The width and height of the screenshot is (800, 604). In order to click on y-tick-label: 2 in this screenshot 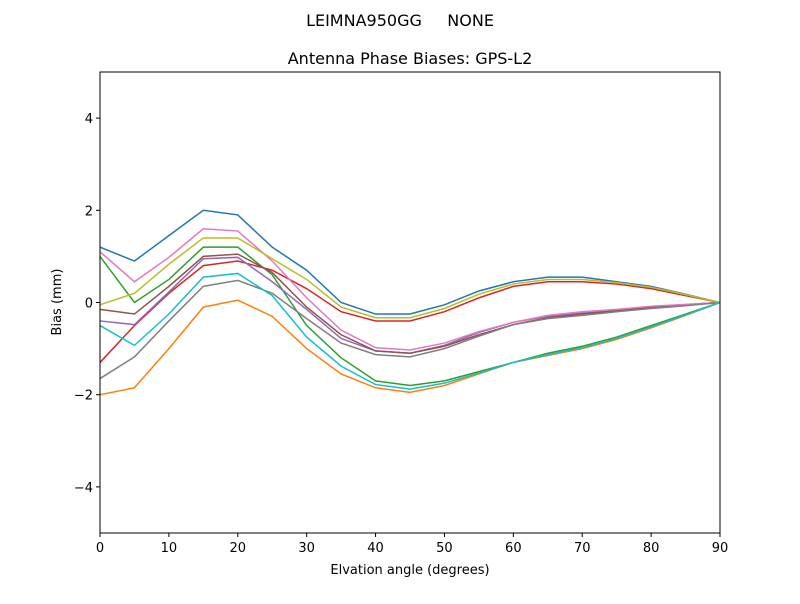, I will do `click(89, 211)`.